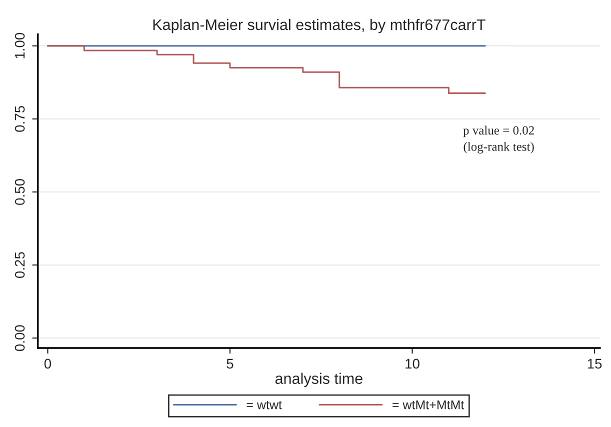 This screenshot has height=427, width=611. What do you see at coordinates (413, 363) in the screenshot?
I see `x-tick-label: 10` at bounding box center [413, 363].